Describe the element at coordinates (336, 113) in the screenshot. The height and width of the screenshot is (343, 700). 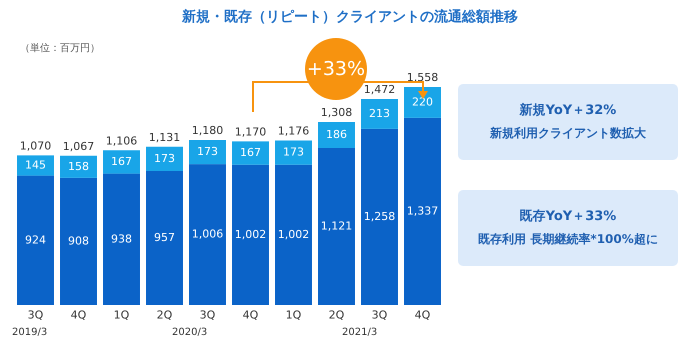
I see `total-label: 1,308` at that location.